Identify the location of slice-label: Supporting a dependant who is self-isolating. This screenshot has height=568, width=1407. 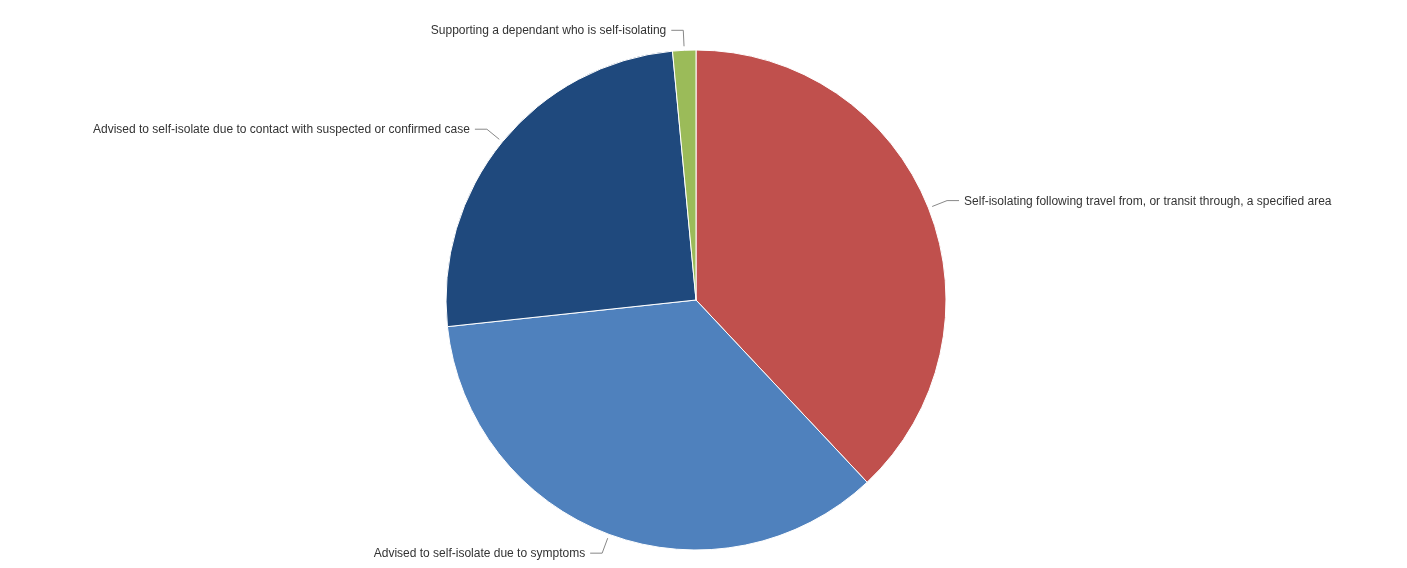
(548, 30).